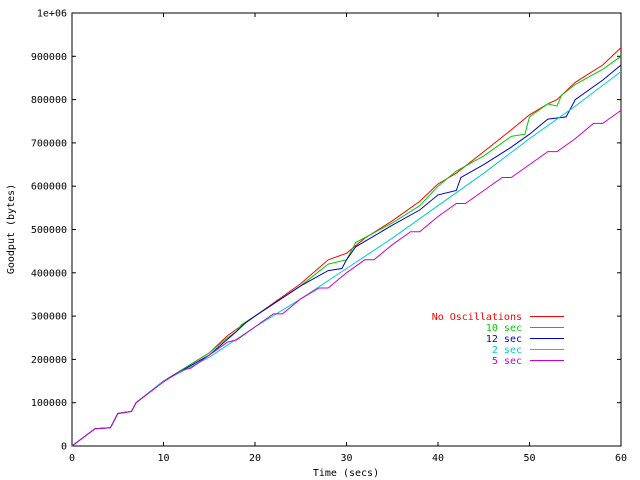  I want to click on legend-label: 12 sec, so click(504, 339).